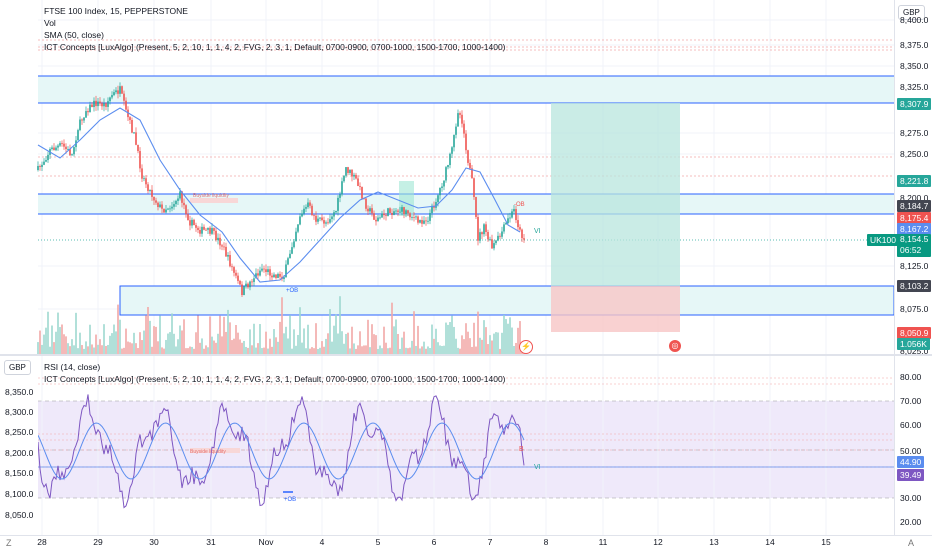 This screenshot has height=550, width=932. Describe the element at coordinates (466, 355) in the screenshot. I see `pane-divider` at that location.